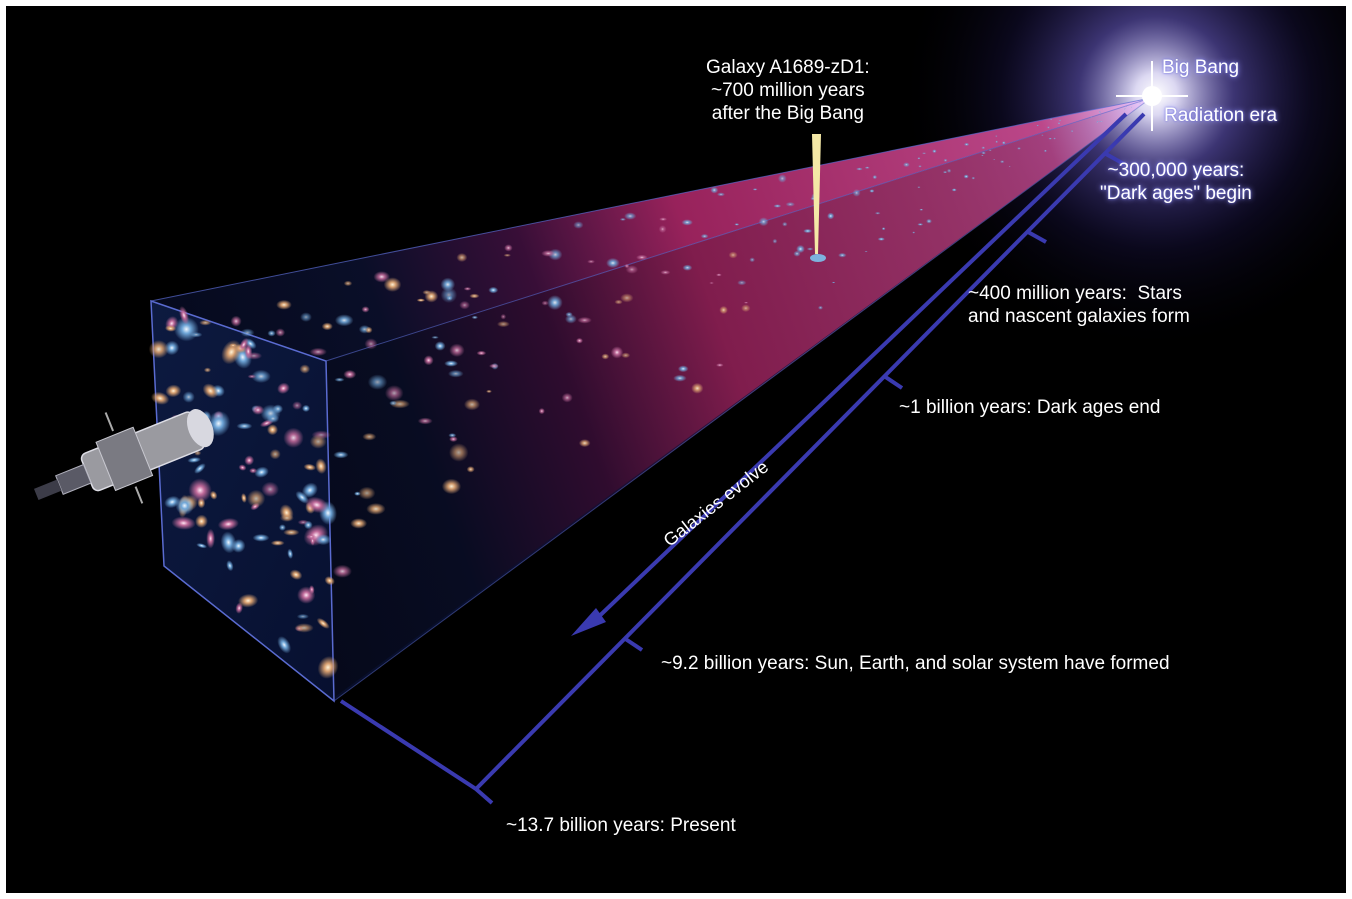 The image size is (1352, 899). Describe the element at coordinates (123, 456) in the screenshot. I see `telescope-icon` at that location.